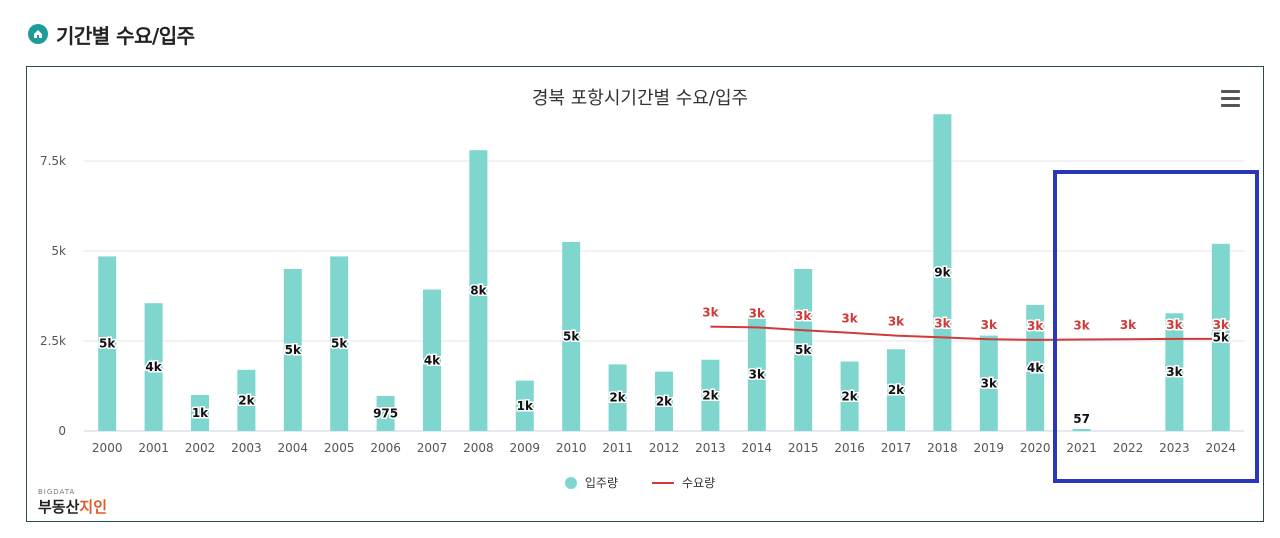 This screenshot has height=538, width=1280. I want to click on bar-data-label: 975, so click(385, 413).